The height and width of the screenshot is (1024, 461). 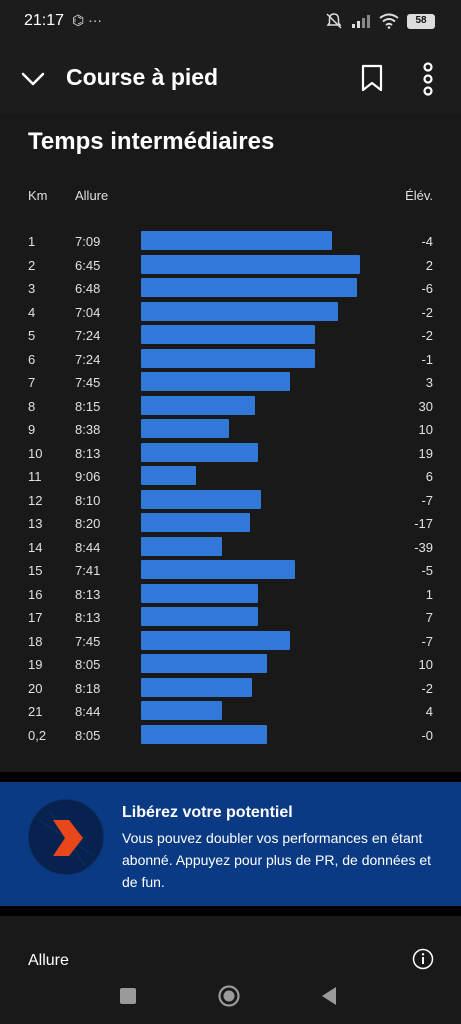 I want to click on split-km: 16, so click(x=35, y=594).